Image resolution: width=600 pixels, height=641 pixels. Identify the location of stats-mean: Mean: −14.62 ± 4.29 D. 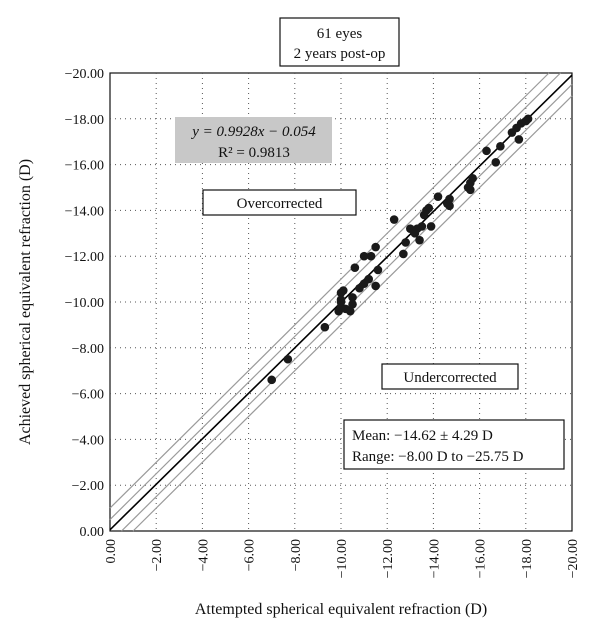
(422, 436).